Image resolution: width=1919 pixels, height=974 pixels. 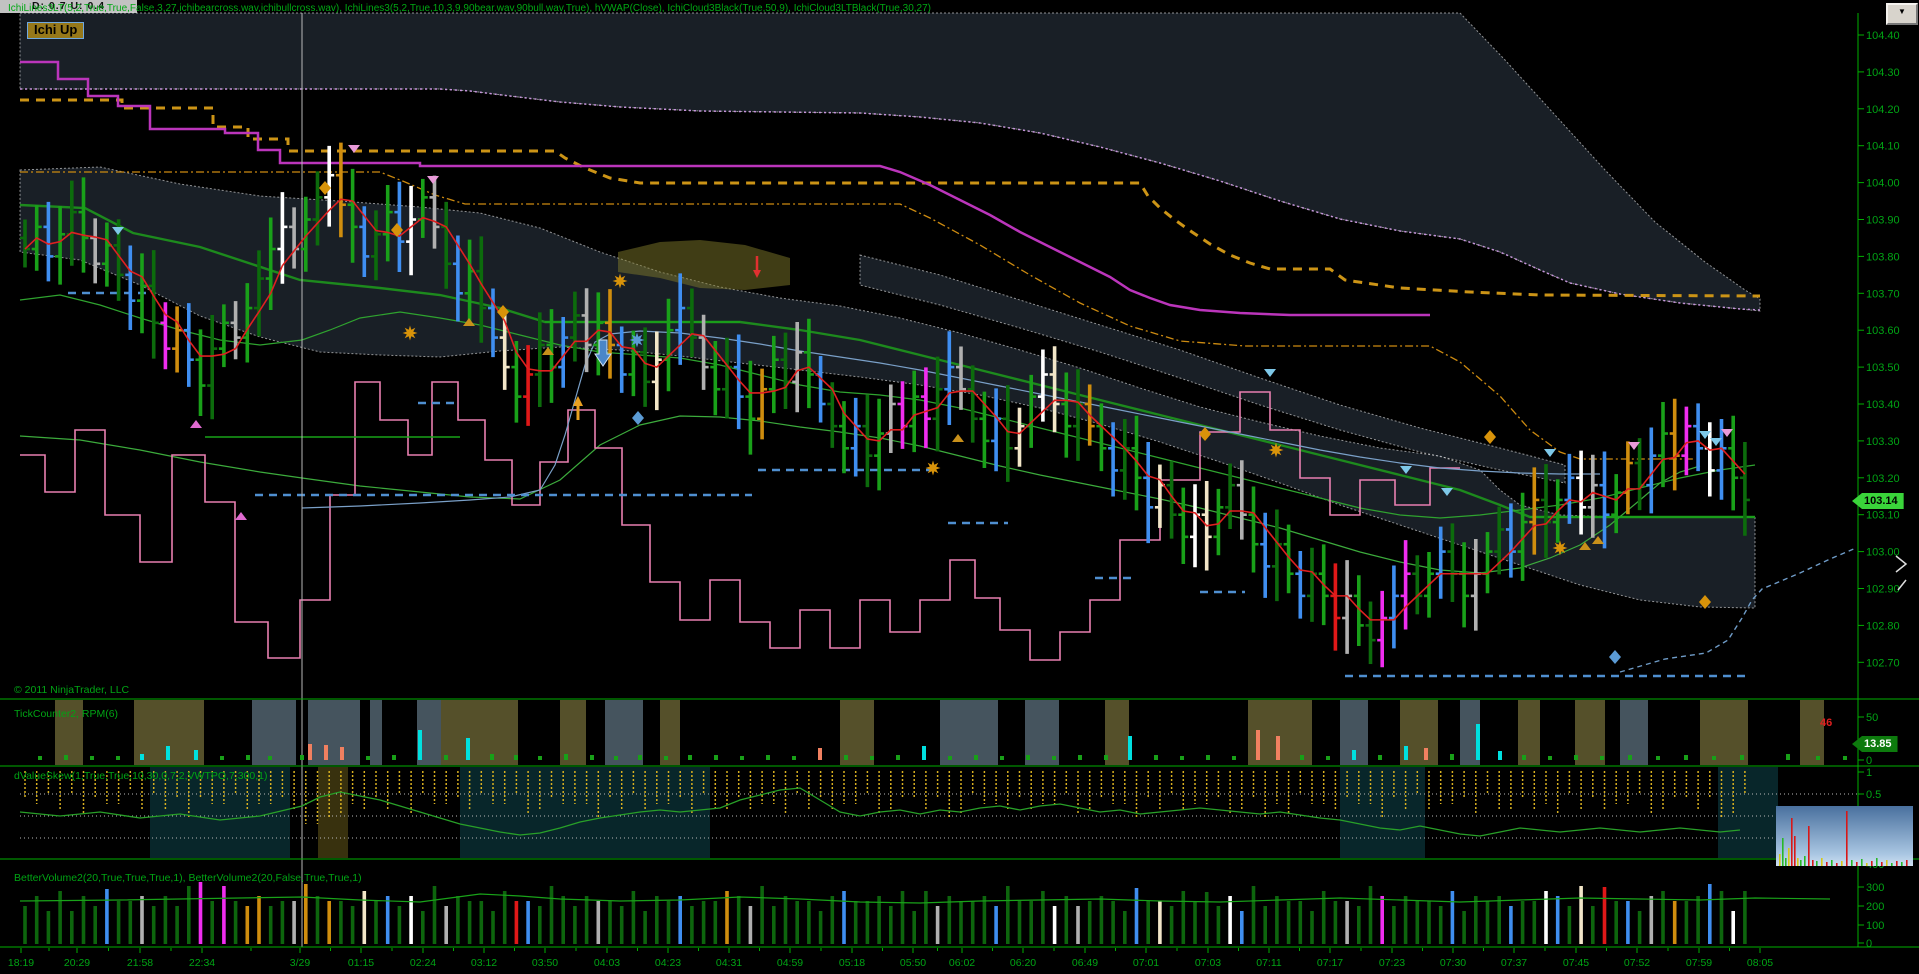 What do you see at coordinates (1883, 147) in the screenshot?
I see `svg-text: 104.10` at bounding box center [1883, 147].